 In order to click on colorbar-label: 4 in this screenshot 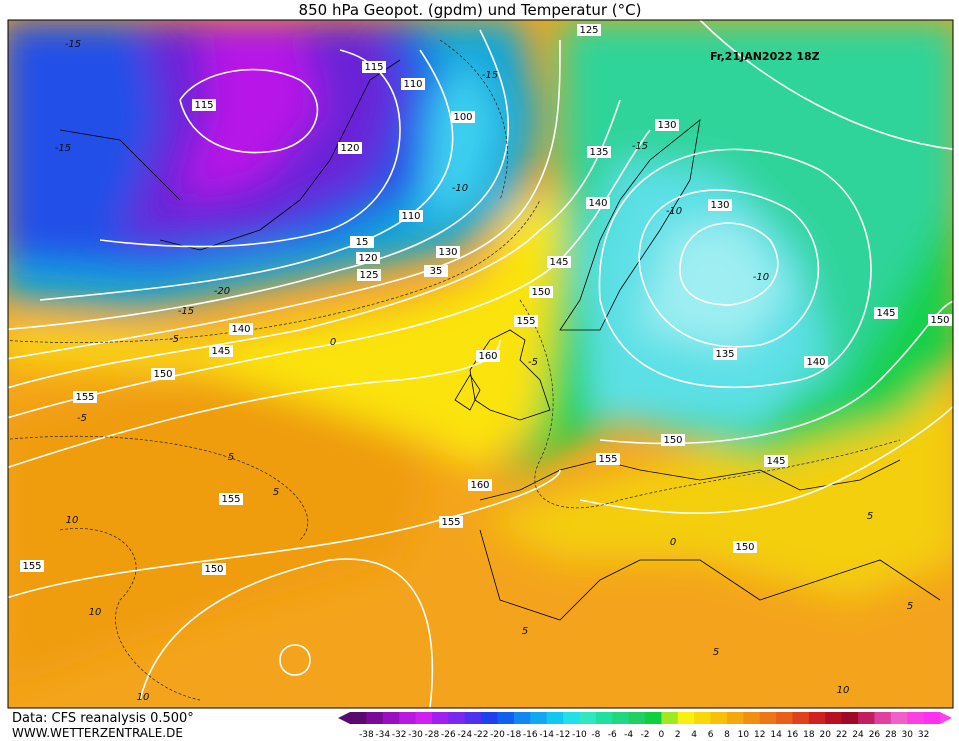, I will do `click(694, 735)`.